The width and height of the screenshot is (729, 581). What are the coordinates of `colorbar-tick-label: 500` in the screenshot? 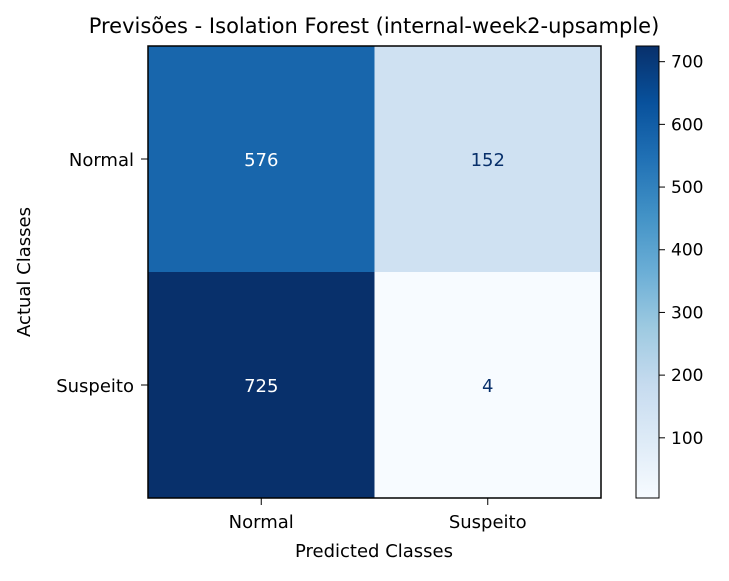 It's located at (687, 188).